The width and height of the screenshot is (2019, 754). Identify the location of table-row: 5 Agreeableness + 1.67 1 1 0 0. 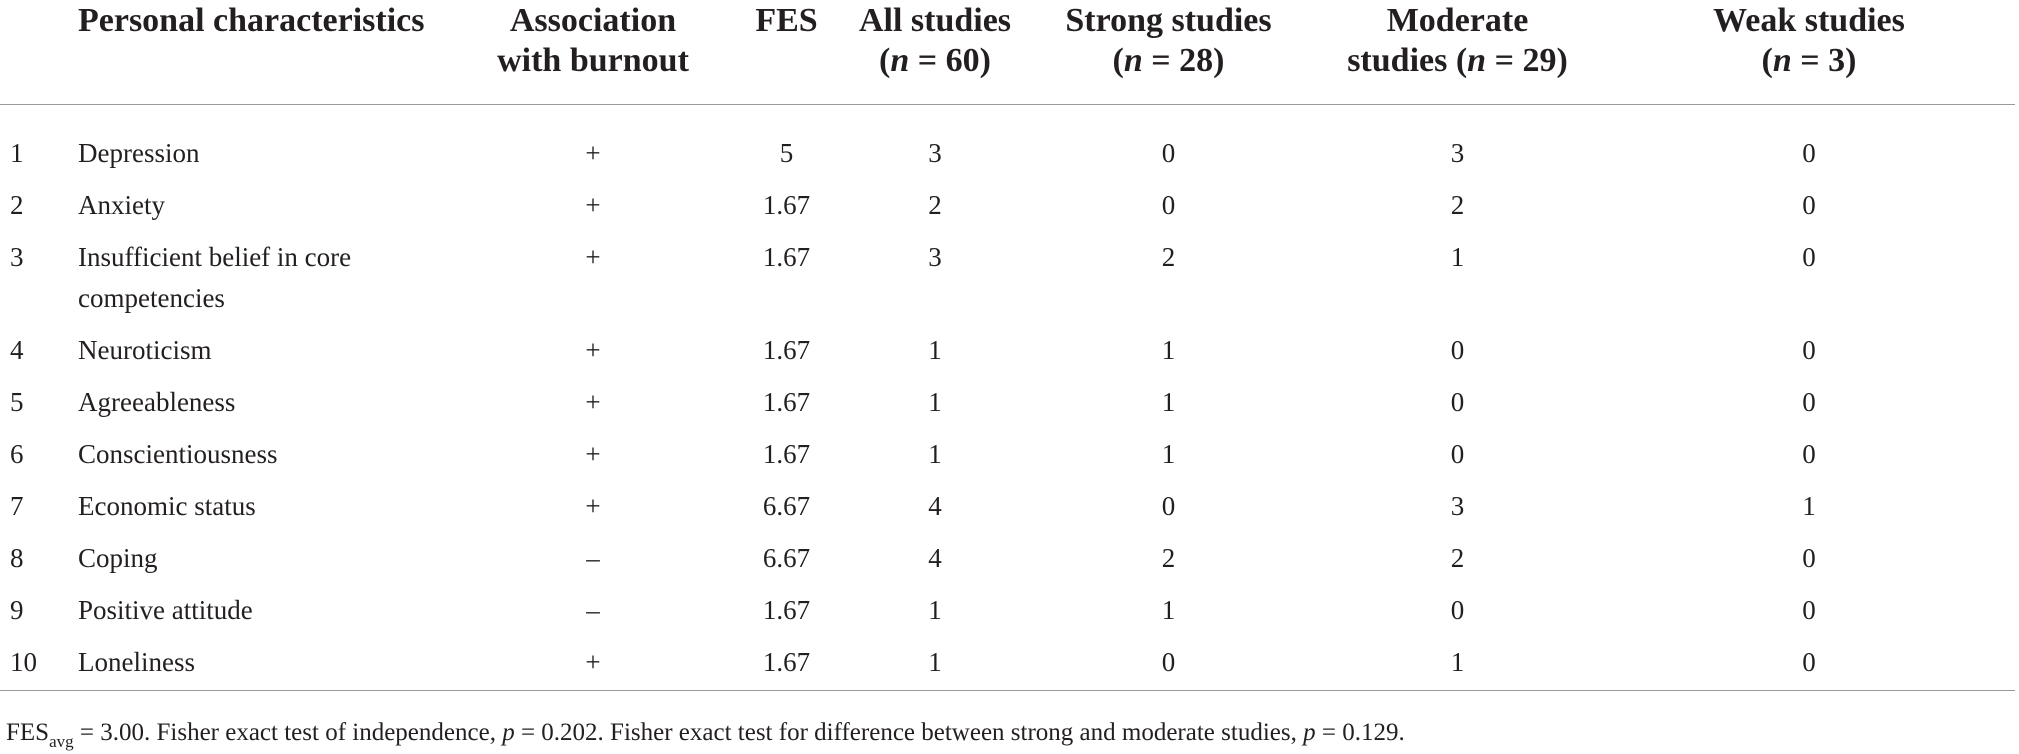
(1007, 408).